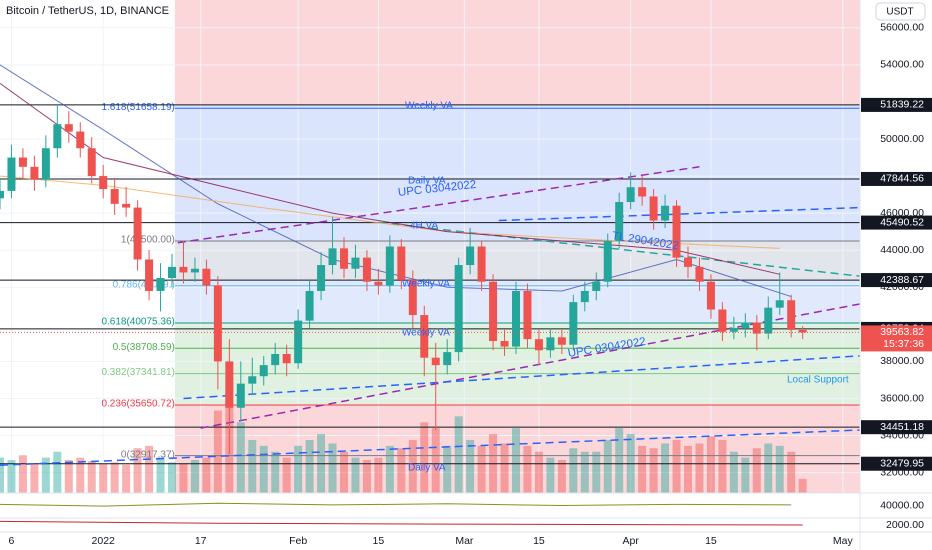 Image resolution: width=932 pixels, height=550 pixels. Describe the element at coordinates (902, 505) in the screenshot. I see `indicator-tick-label: 40000.00` at that location.